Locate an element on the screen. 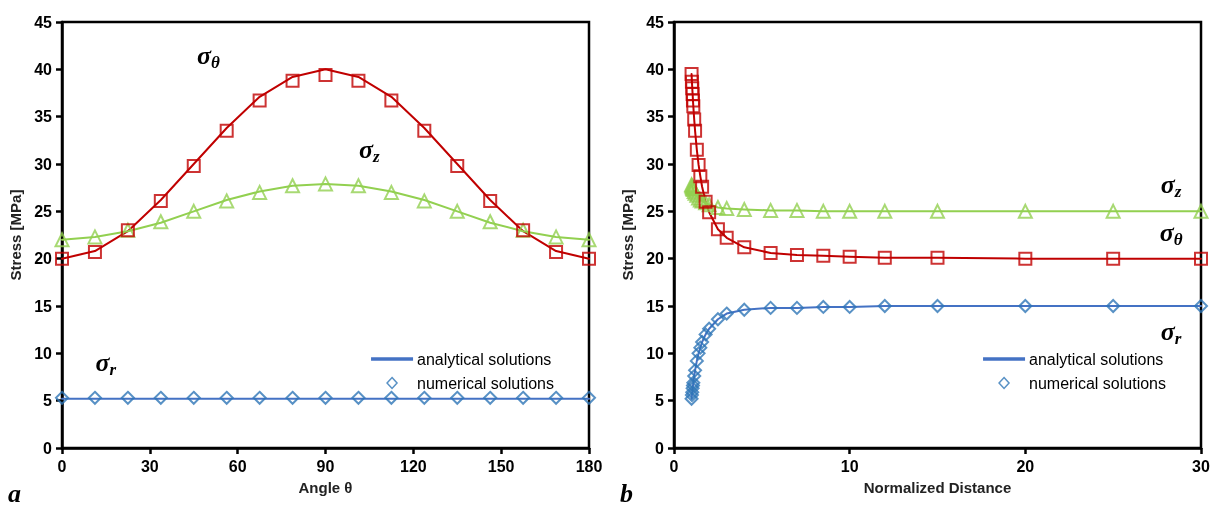 This screenshot has width=1223, height=510. text: b is located at coordinates (626, 493).